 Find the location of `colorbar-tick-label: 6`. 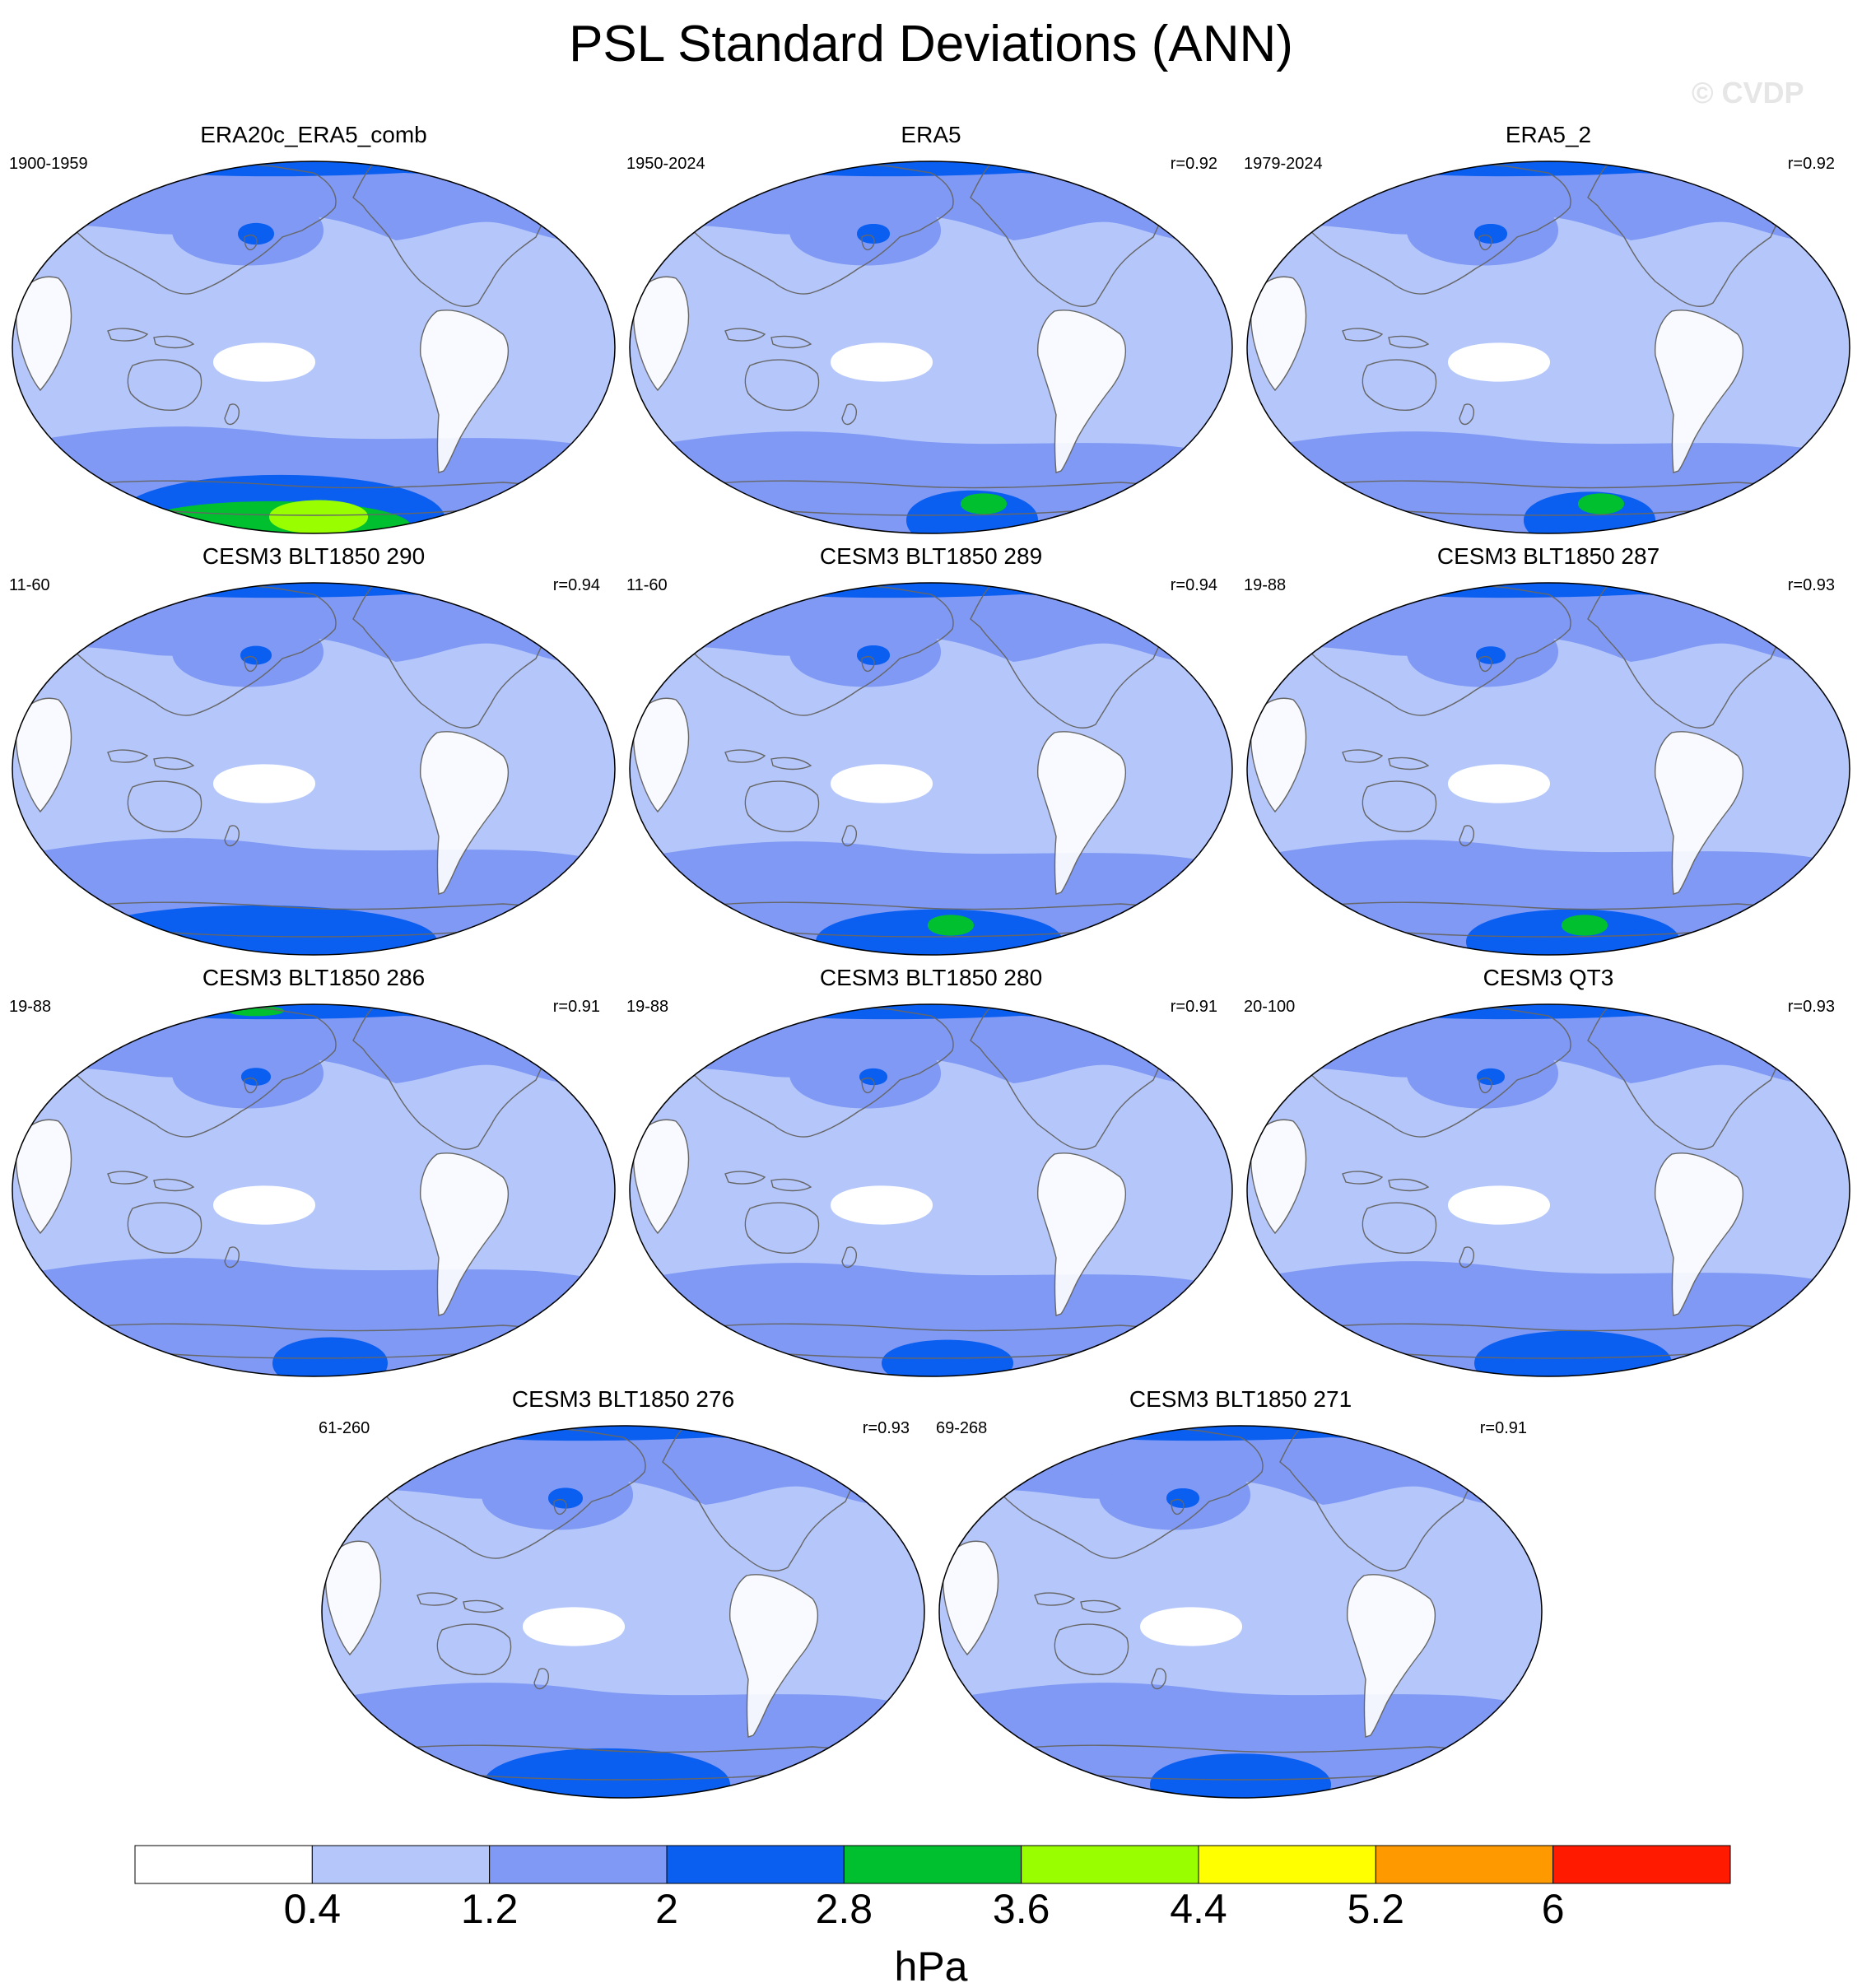

colorbar-tick-label: 6 is located at coordinates (1554, 1909).